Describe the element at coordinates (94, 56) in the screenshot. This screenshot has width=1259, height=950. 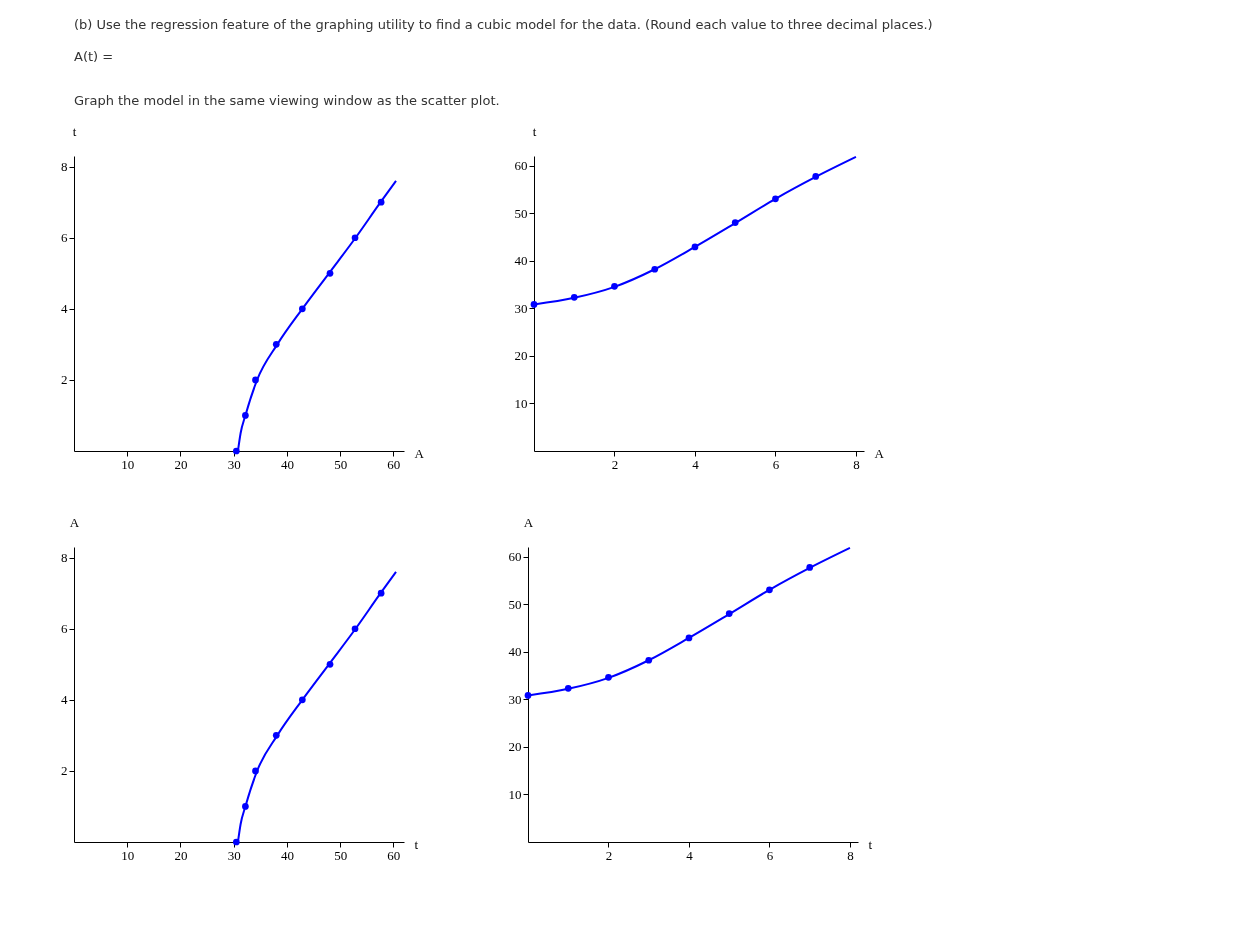
I see `text: A(t) =` at that location.